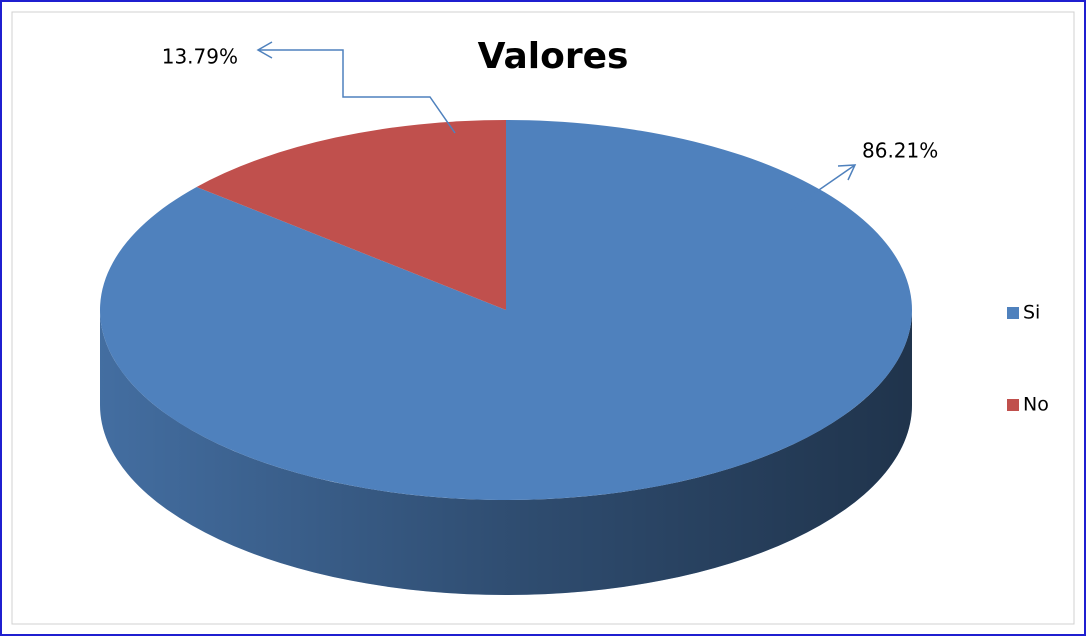  I want to click on leader-lines, so click(556, 126).